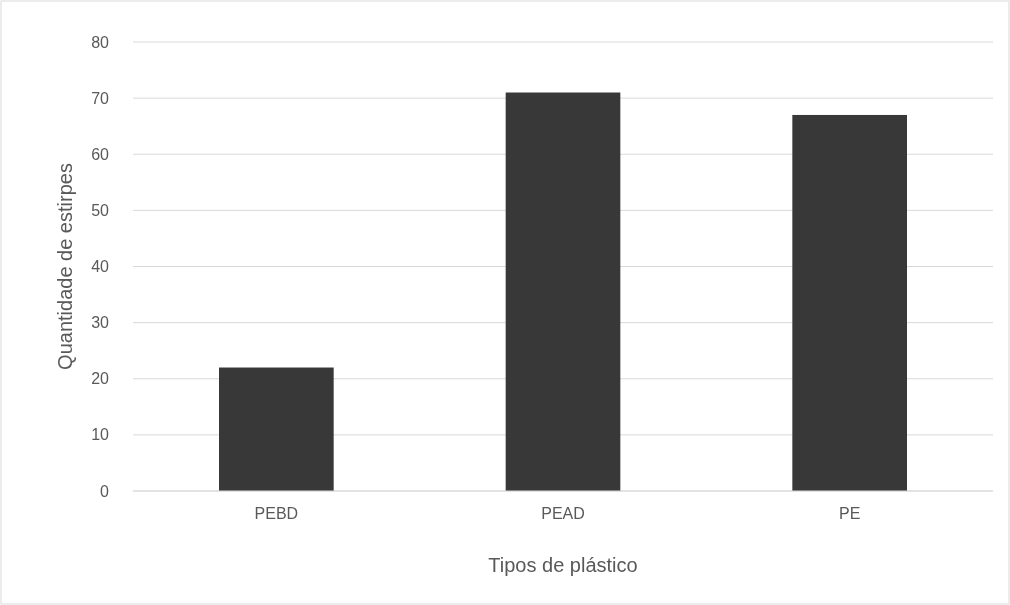  Describe the element at coordinates (563, 513) in the screenshot. I see `x-tick-label: PEAD` at that location.